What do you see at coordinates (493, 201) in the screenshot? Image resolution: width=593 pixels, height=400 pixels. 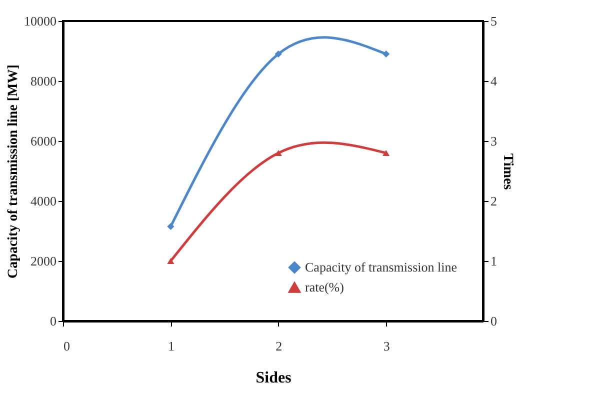 I see `y2-tick-label: 2` at bounding box center [493, 201].